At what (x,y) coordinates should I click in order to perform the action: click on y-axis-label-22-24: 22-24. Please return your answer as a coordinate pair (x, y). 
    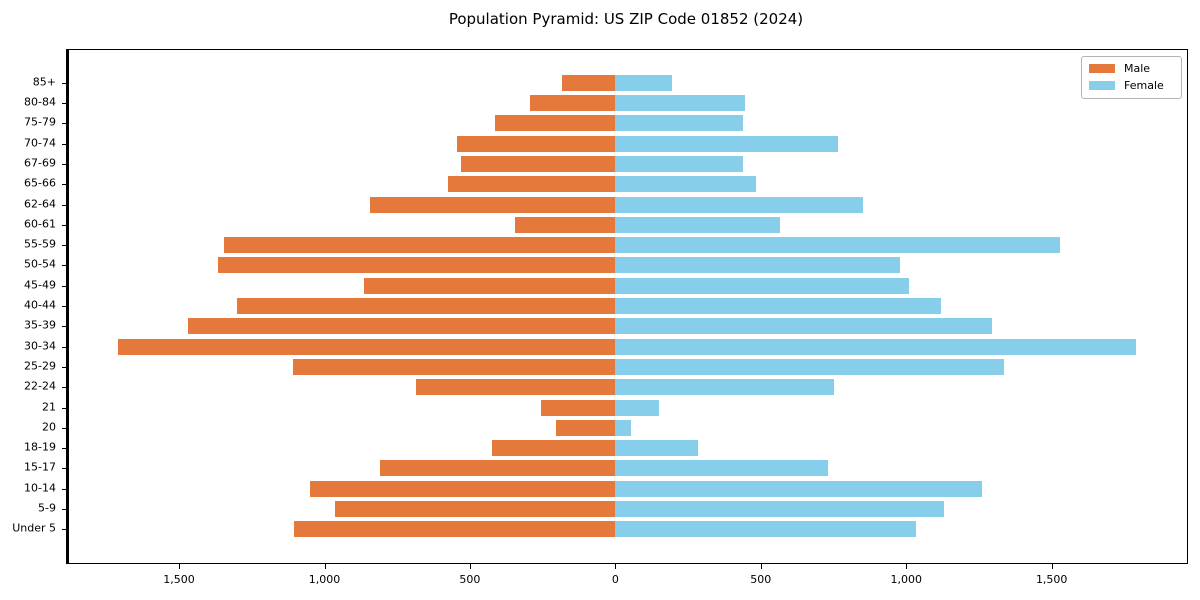
    Looking at the image, I should click on (40, 386).